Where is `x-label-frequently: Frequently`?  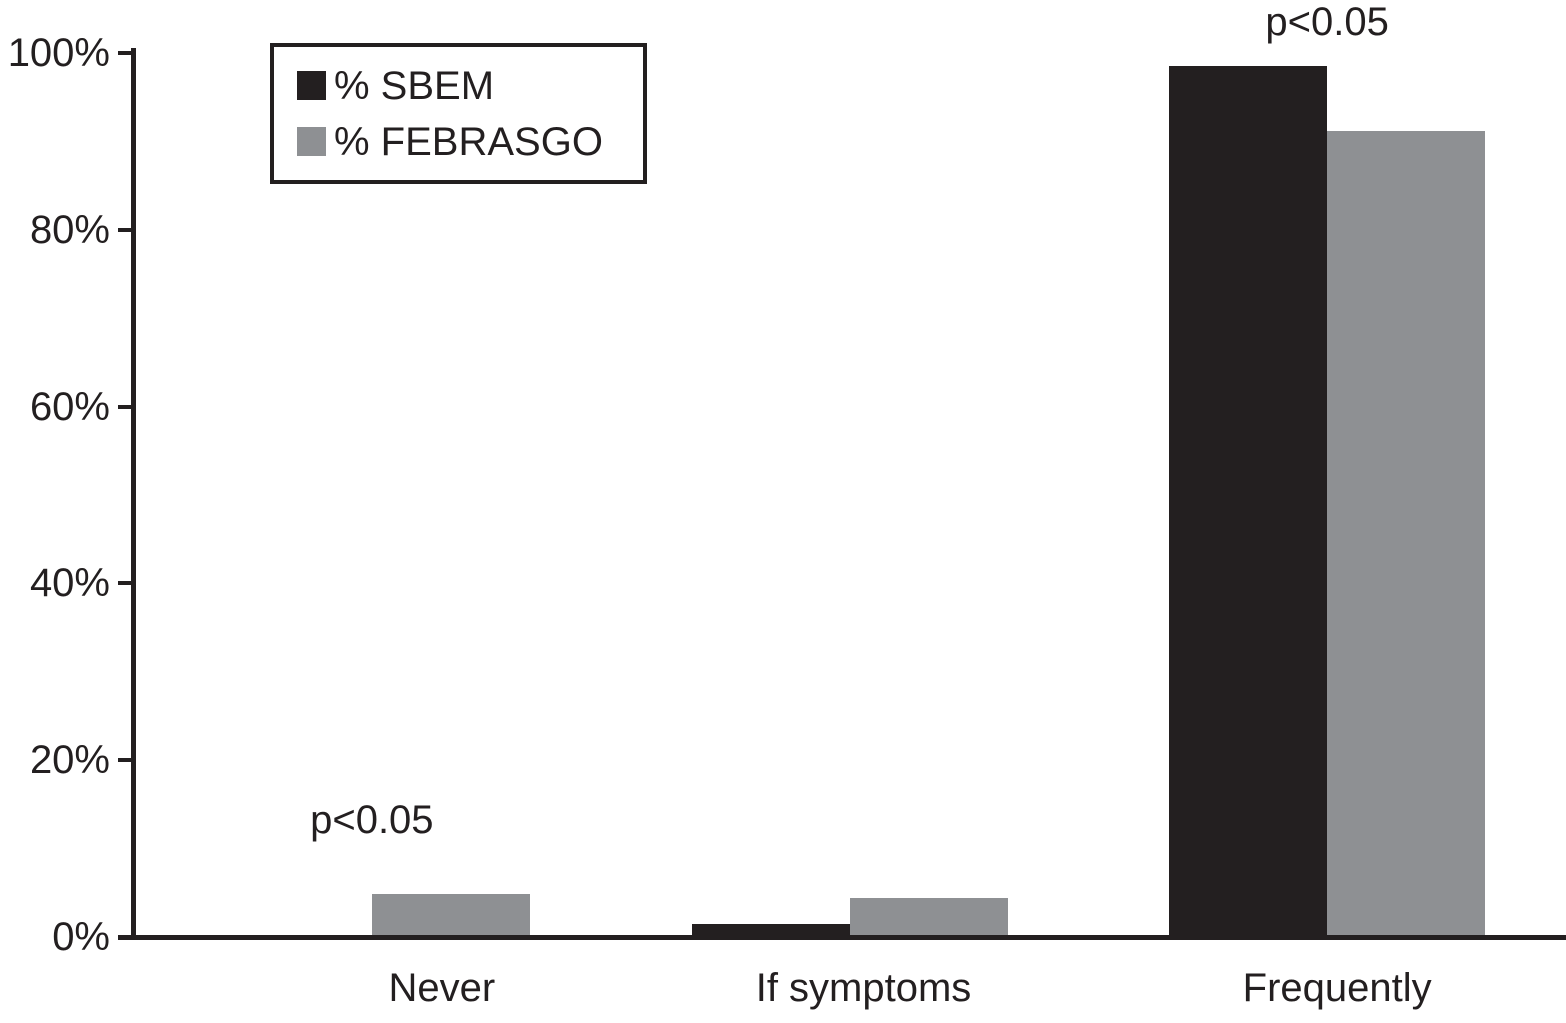
x-label-frequently: Frequently is located at coordinates (1337, 988).